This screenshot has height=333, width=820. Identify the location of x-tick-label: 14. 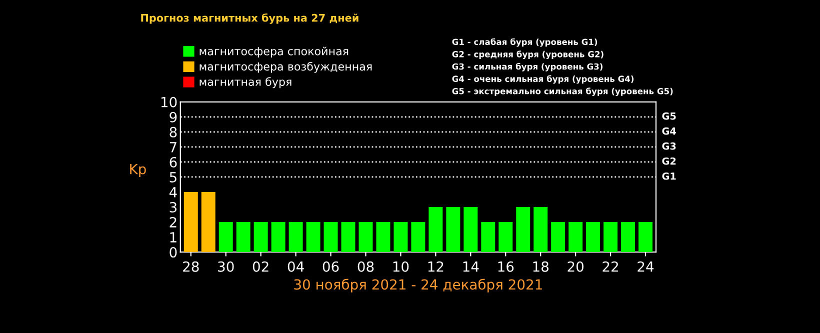
(471, 267).